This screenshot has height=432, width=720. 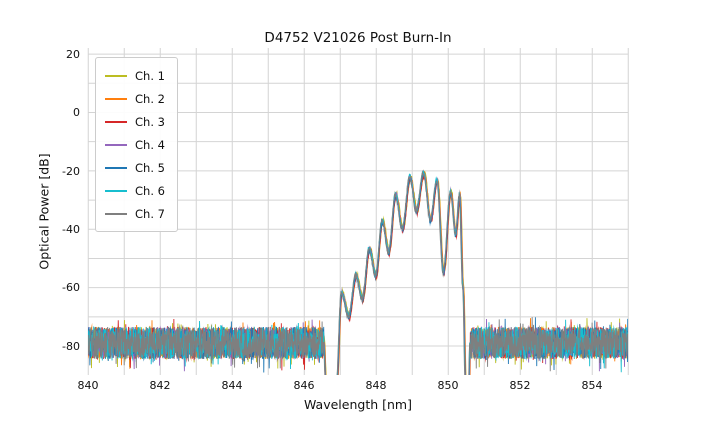 What do you see at coordinates (232, 385) in the screenshot?
I see `x-tick-label: 844` at bounding box center [232, 385].